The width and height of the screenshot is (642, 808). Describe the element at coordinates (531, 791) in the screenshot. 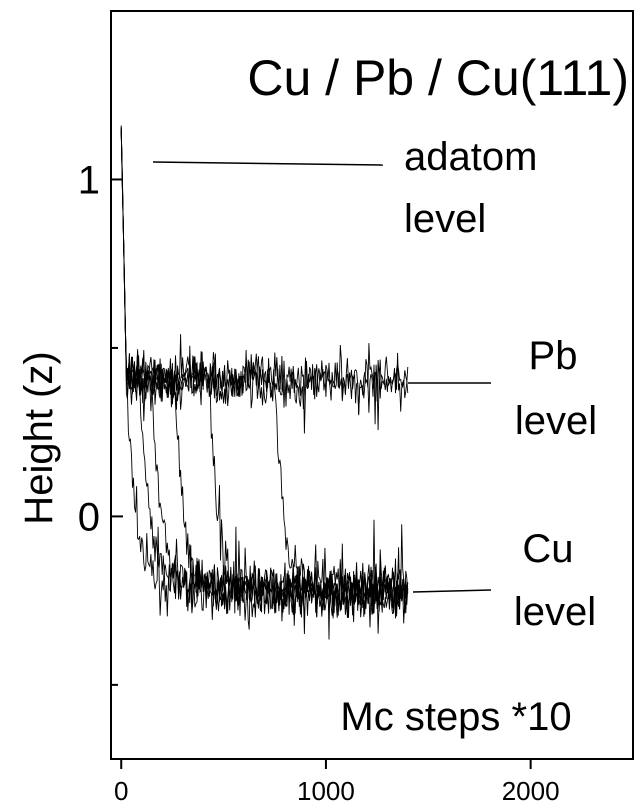

I see `x-tick-label: 2000` at that location.